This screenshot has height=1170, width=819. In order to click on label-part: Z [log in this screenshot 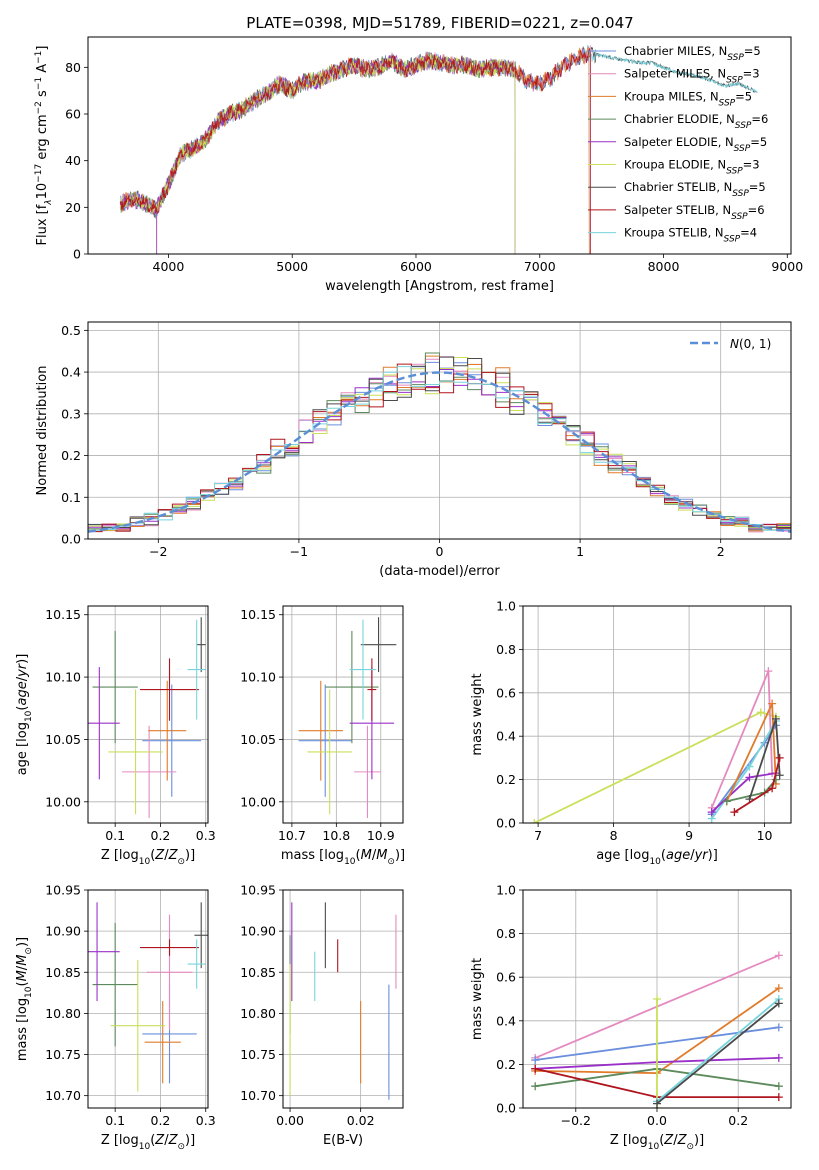, I will do `click(629, 1140)`.